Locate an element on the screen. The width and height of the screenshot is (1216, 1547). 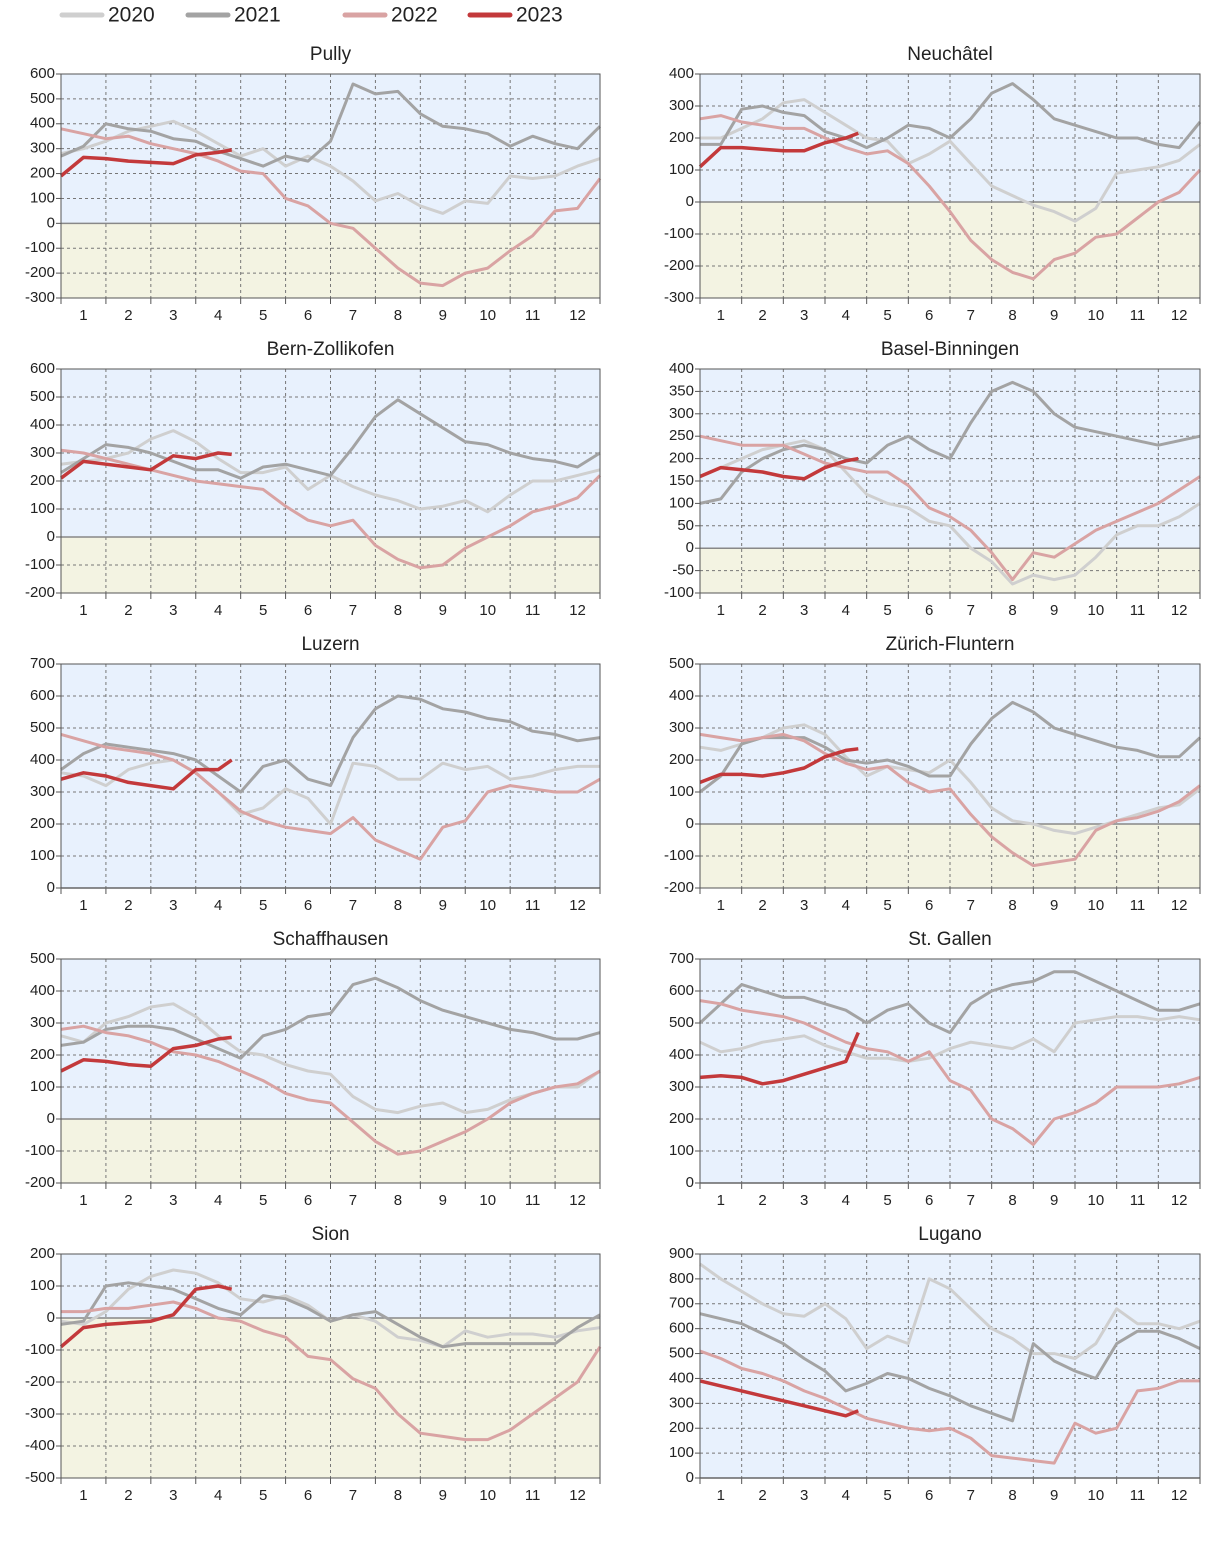
y-tick-label: 250 is located at coordinates (681, 435).